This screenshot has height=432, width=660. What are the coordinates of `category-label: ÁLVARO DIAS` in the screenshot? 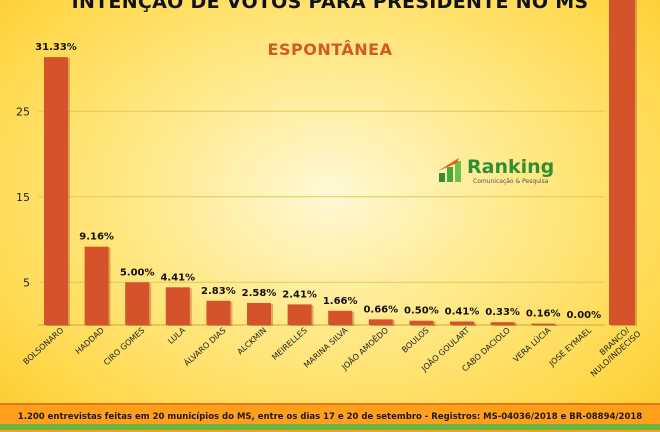 It's located at (204, 346).